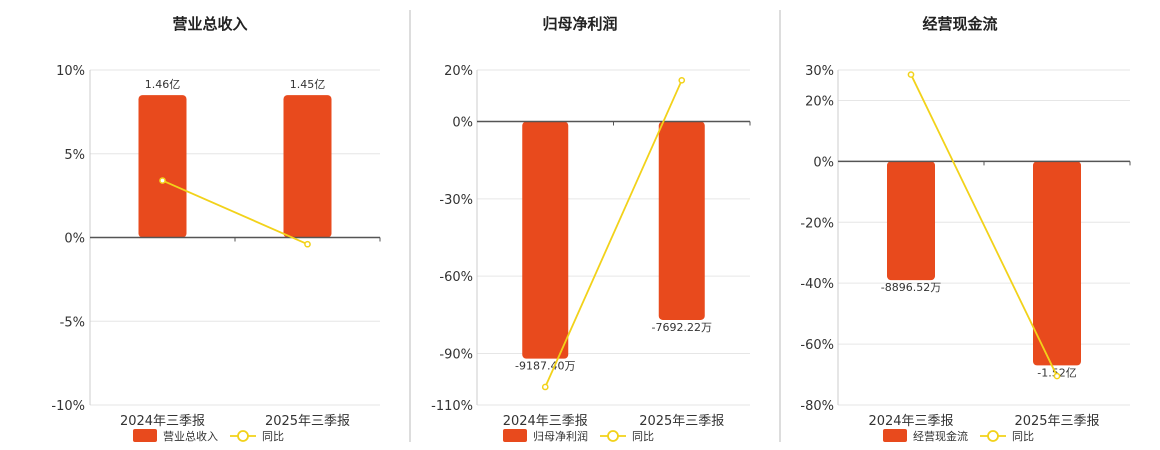  Describe the element at coordinates (817, 284) in the screenshot. I see `y-tick-label: -40%` at that location.